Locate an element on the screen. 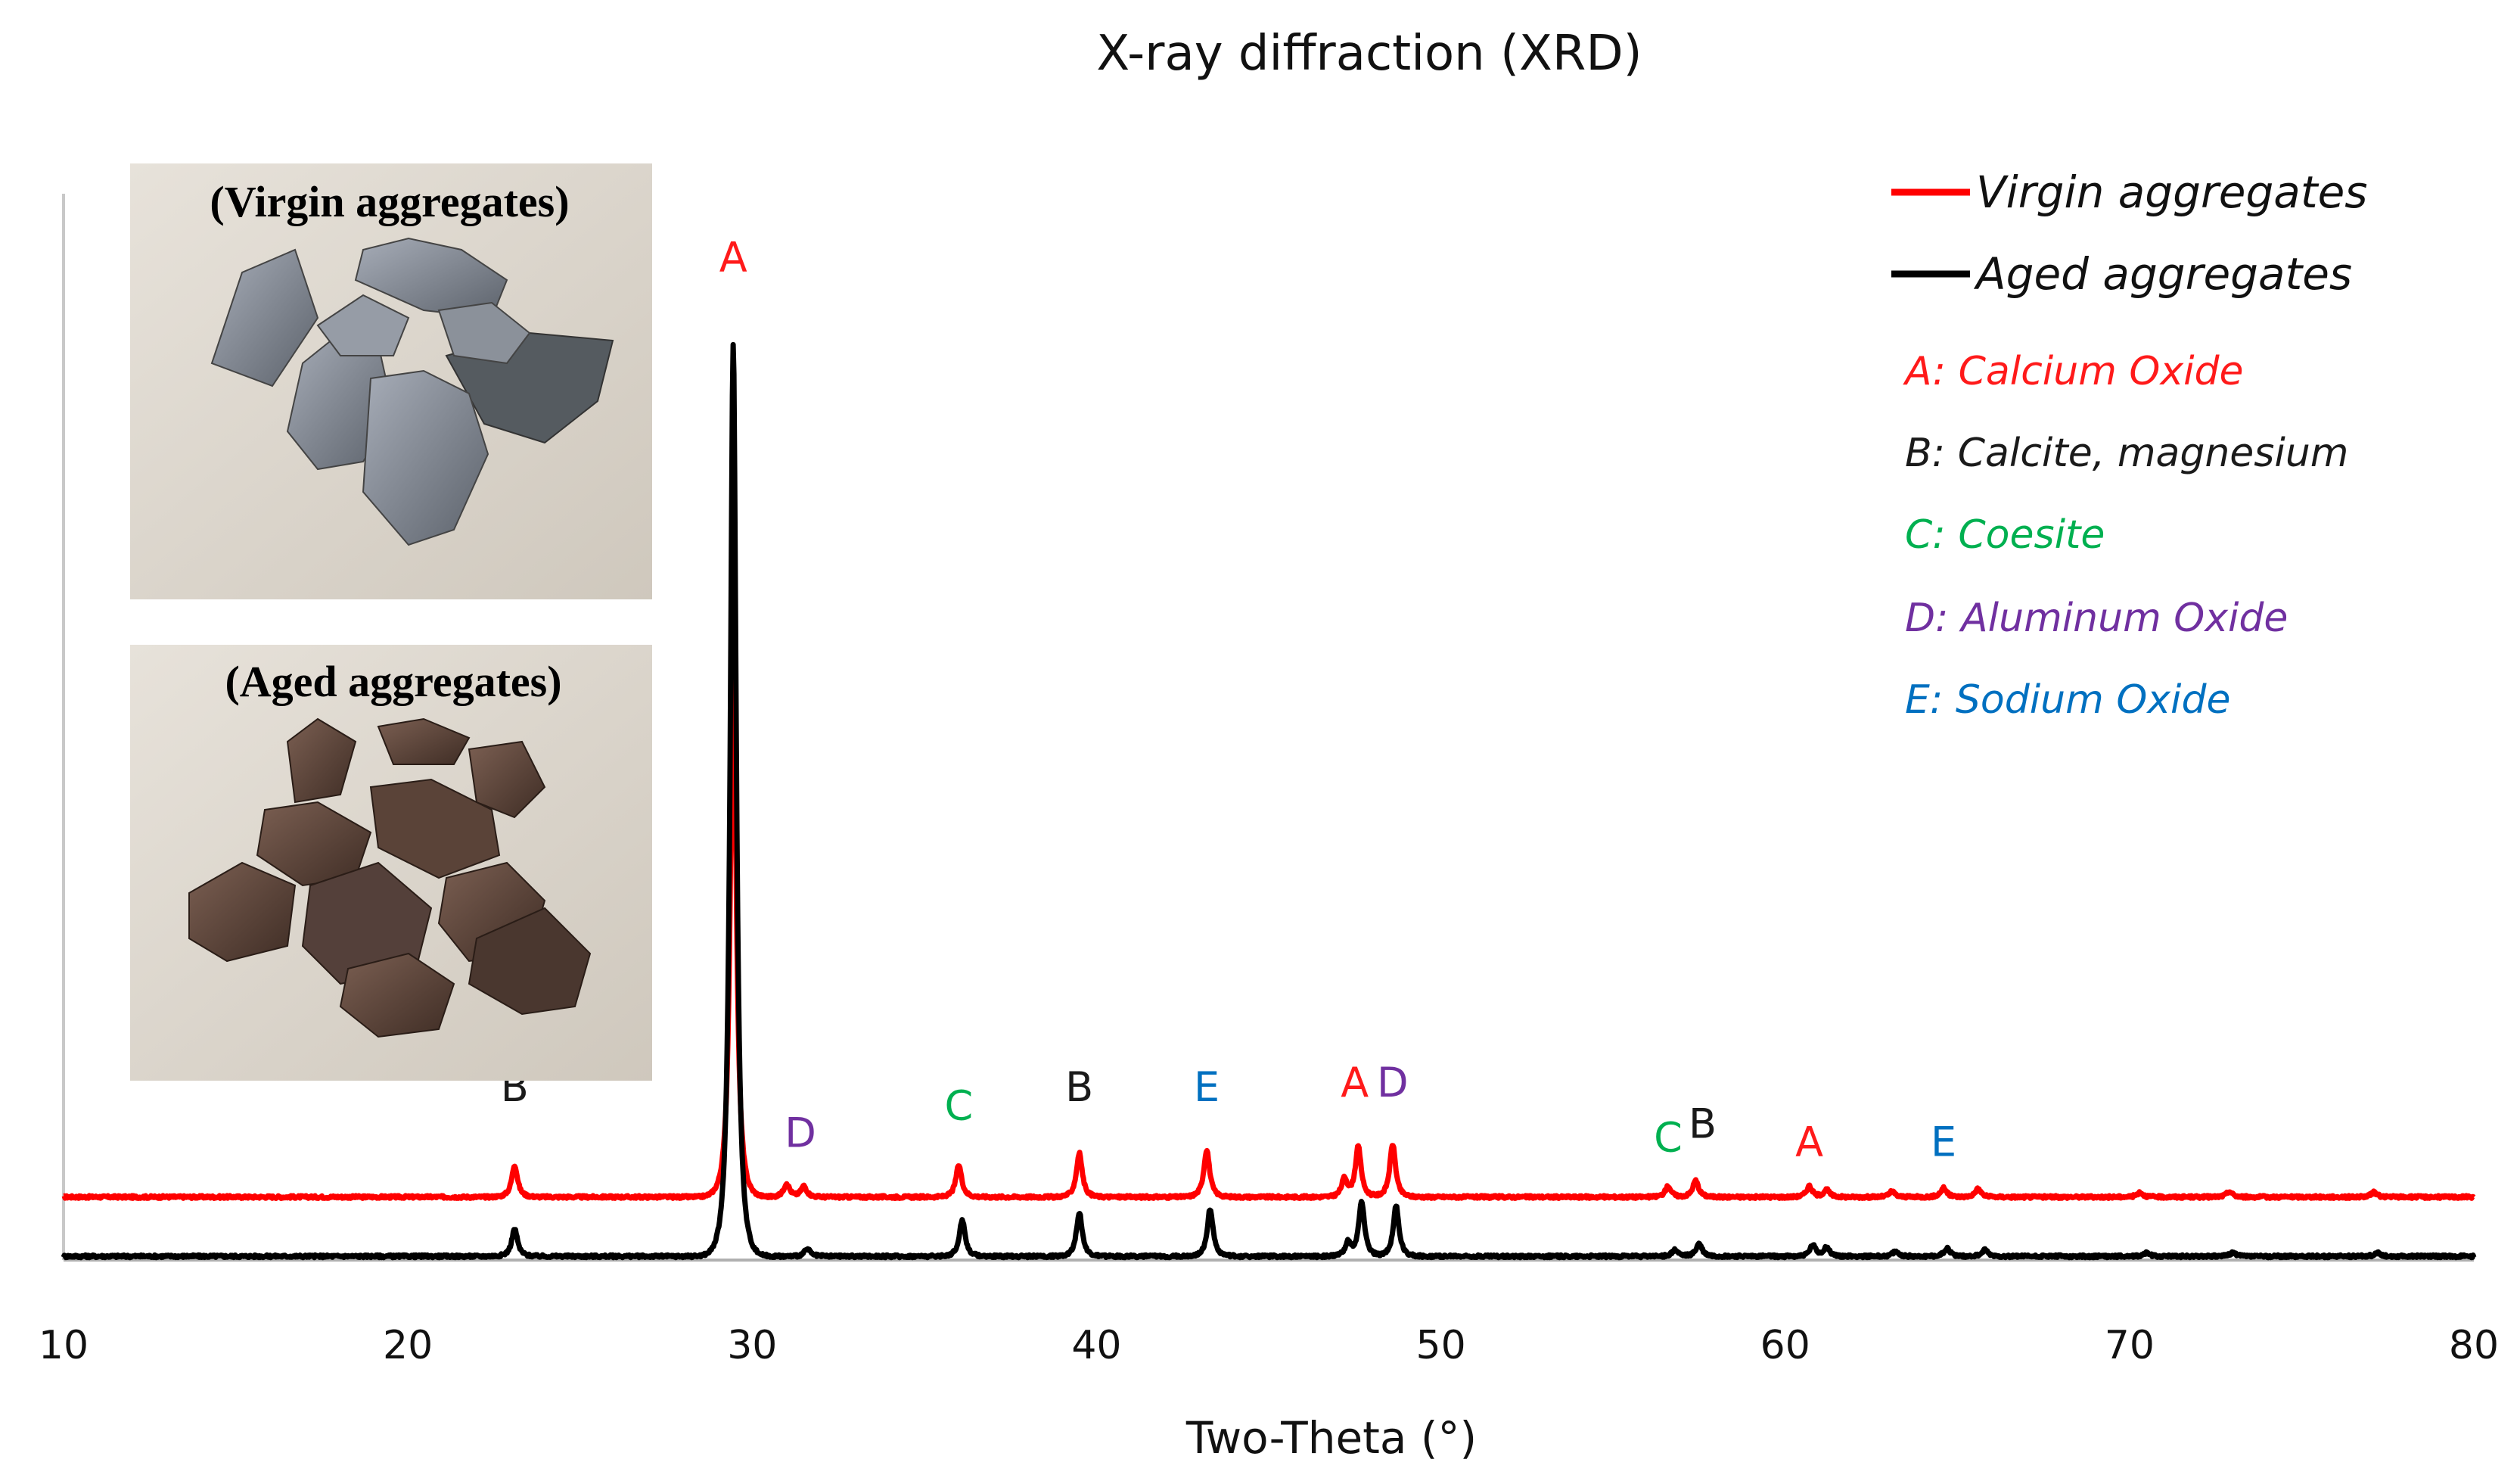  inset-photo-virgin: (Virgin aggregates) is located at coordinates (391, 381).